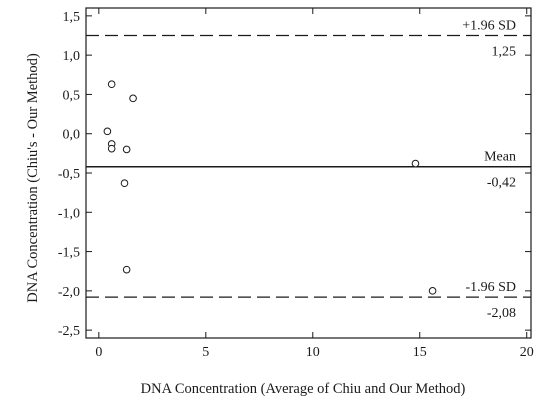 This screenshot has height=403, width=542. Describe the element at coordinates (72, 56) in the screenshot. I see `y-tick-label: 1,0` at that location.